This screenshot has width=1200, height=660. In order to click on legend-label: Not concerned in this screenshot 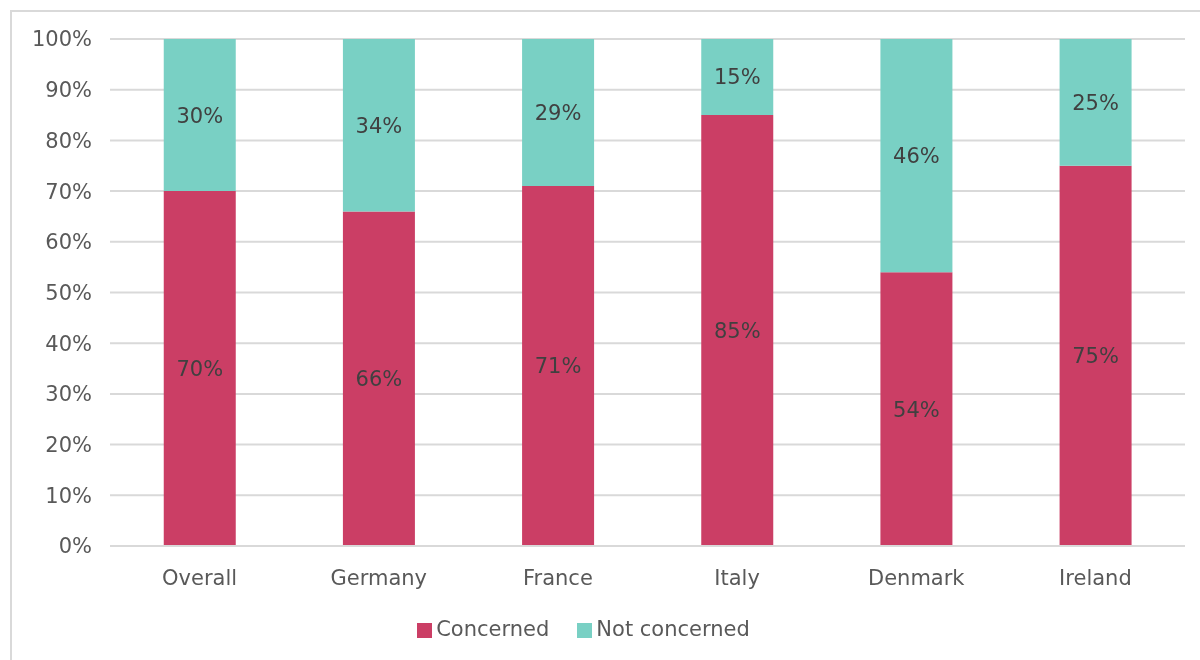, I will do `click(673, 629)`.